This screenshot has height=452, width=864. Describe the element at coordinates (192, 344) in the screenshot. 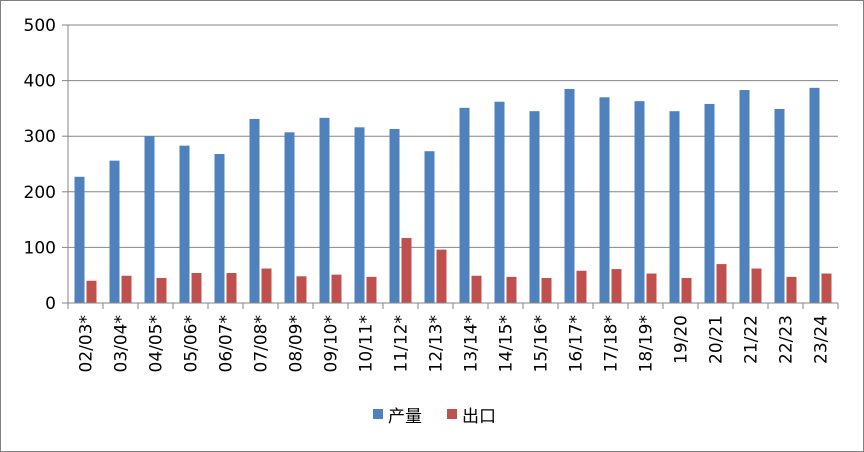

I see `x-tick-label: 05/06*` at that location.